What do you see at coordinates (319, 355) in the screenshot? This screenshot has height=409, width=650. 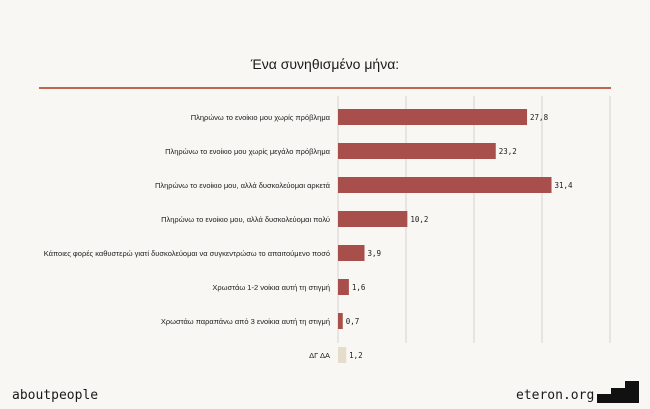 I see `category-label: ΔΓ ΔΑ` at bounding box center [319, 355].